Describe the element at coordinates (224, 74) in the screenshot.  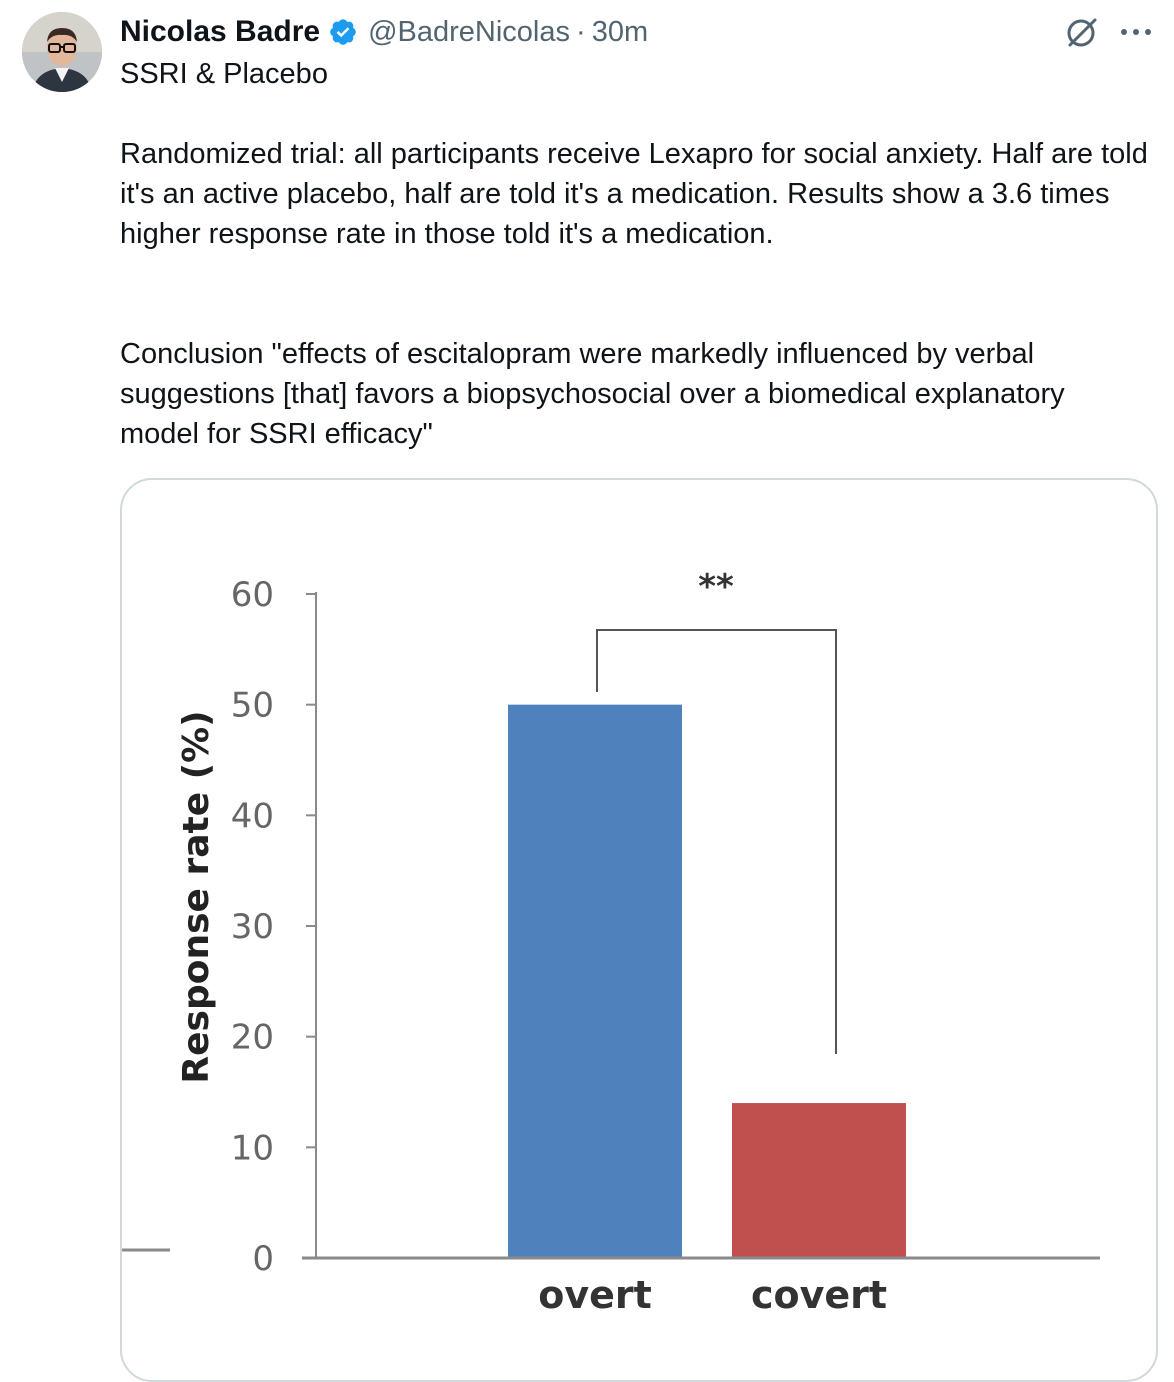
I see `tweet-title: SSRI & Placebo` at that location.